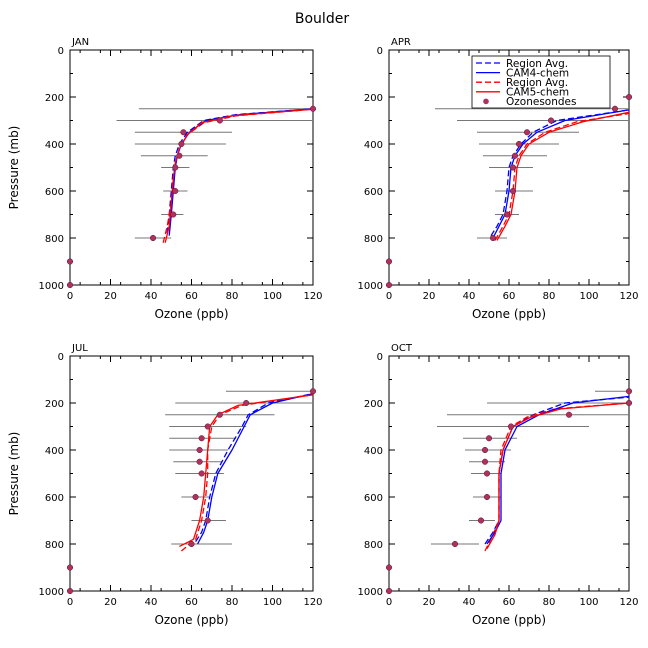 Image resolution: width=648 pixels, height=648 pixels. What do you see at coordinates (322, 19) in the screenshot?
I see `figure-title: Boulder` at bounding box center [322, 19].